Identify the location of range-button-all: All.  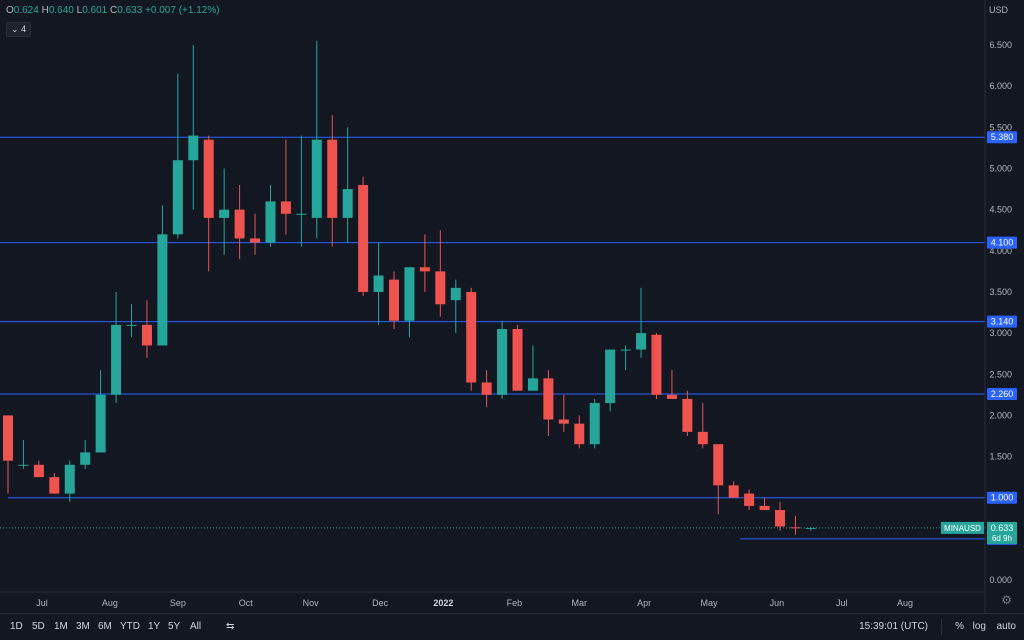
(196, 626).